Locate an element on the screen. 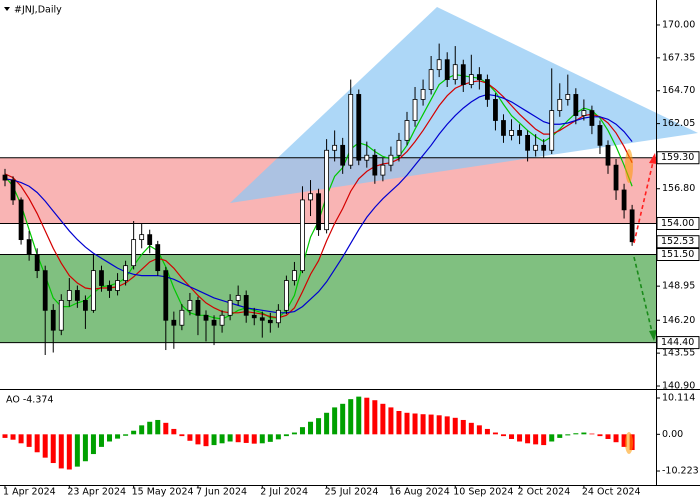  menu-icon is located at coordinates (7, 9).